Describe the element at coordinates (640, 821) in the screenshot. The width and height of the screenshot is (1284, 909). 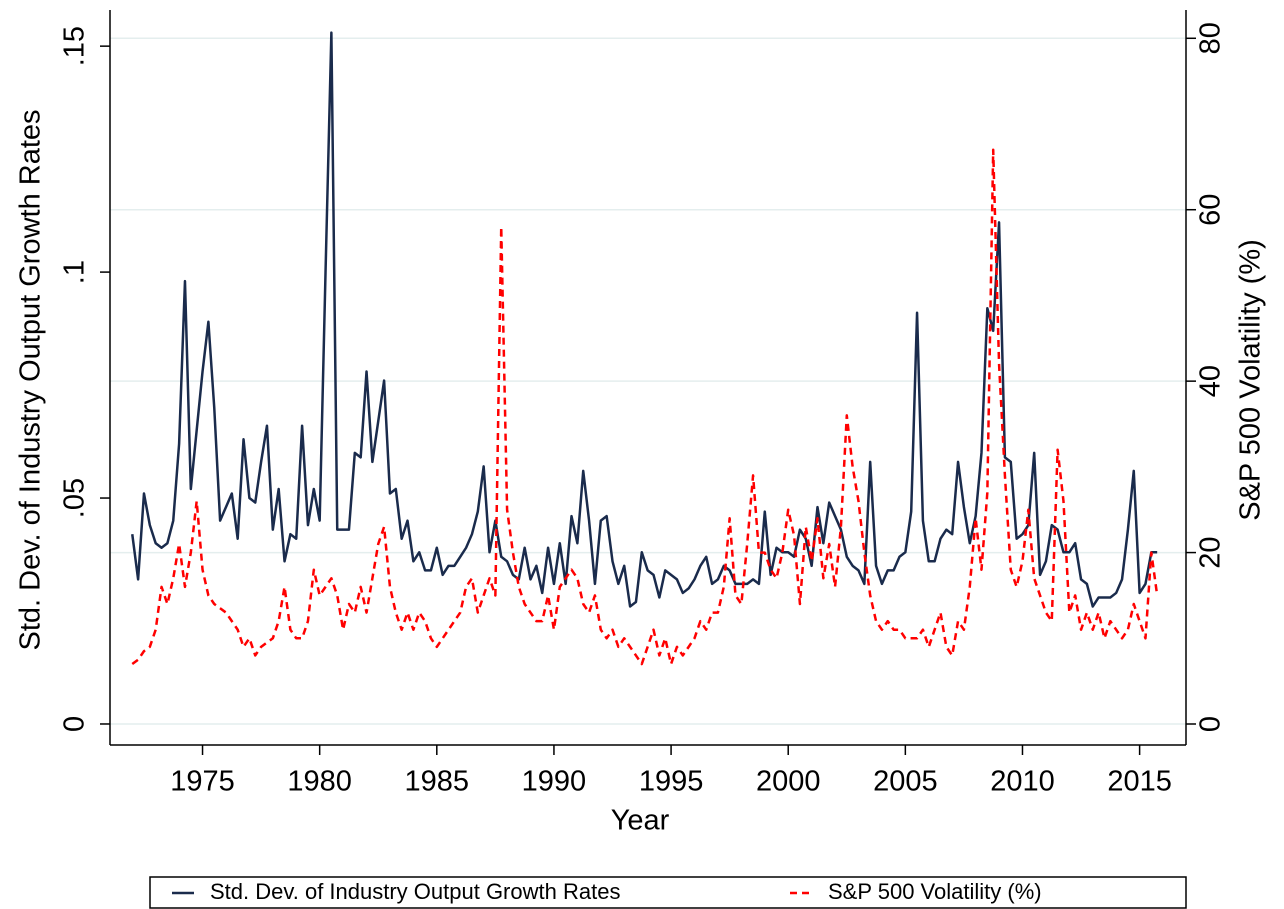
I see `x-axis-title: Year` at that location.